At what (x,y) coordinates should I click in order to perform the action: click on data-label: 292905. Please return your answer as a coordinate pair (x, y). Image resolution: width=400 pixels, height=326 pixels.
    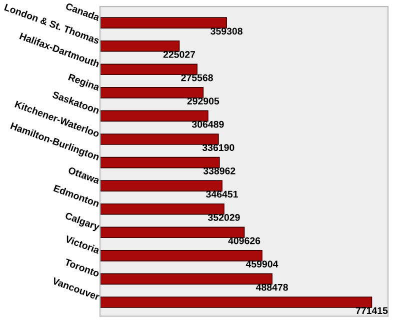
    Looking at the image, I should click on (203, 101).